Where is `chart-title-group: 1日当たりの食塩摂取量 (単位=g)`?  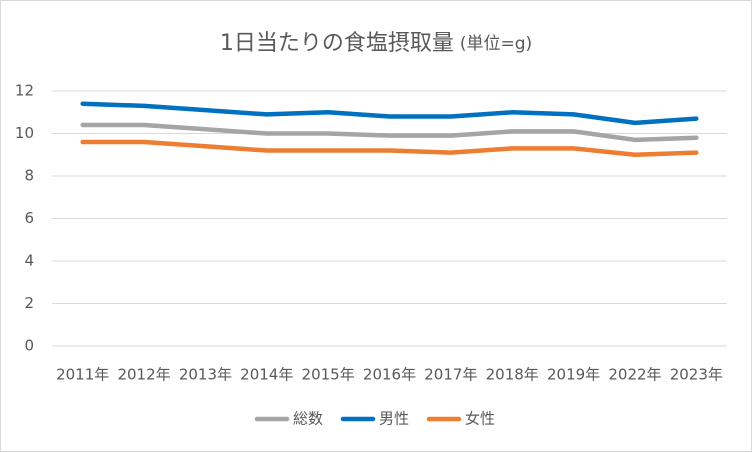
chart-title-group: 1日当たりの食塩摂取量 (単位=g) is located at coordinates (376, 43).